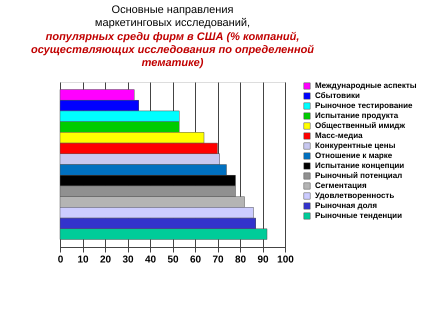 This screenshot has height=320, width=427. Describe the element at coordinates (173, 260) in the screenshot. I see `x-tick-label: 50` at that location.